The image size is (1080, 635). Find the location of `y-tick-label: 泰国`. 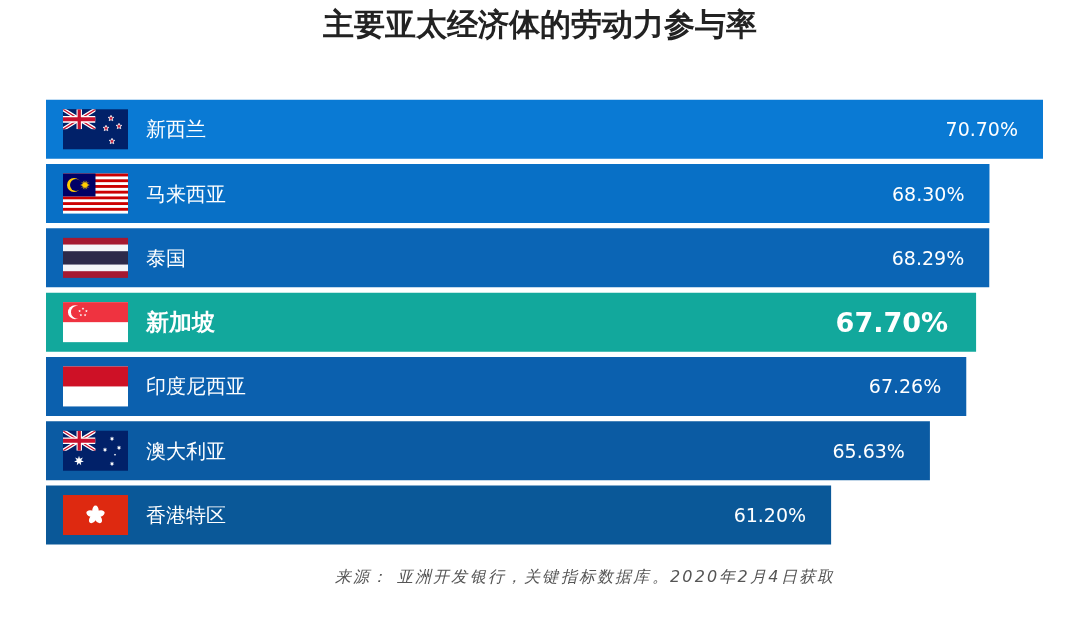

y-tick-label: 泰国 is located at coordinates (166, 257).